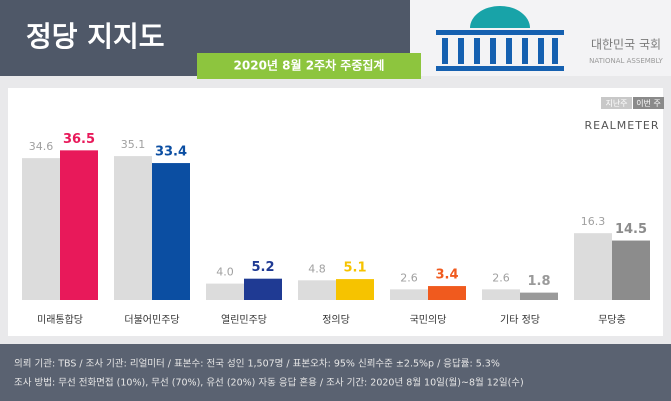 This screenshot has height=401, width=671. I want to click on subtitle: 2020년 8월 2주차 주중집계, so click(309, 65).